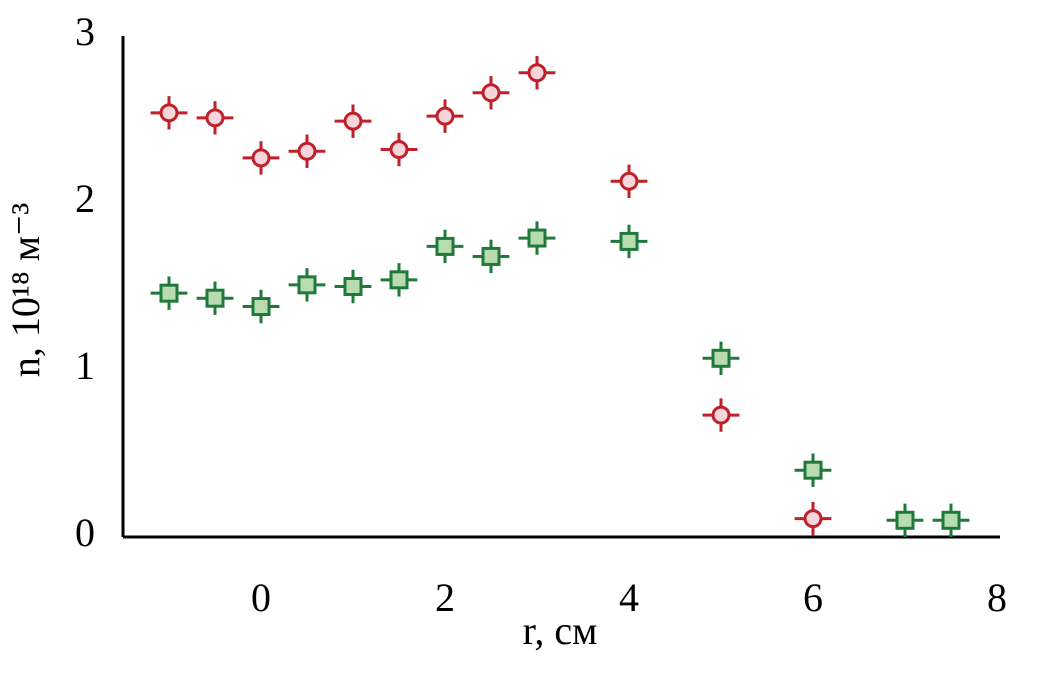 This screenshot has height=677, width=1045. What do you see at coordinates (85, 532) in the screenshot?
I see `y-tick-label: 0` at bounding box center [85, 532].